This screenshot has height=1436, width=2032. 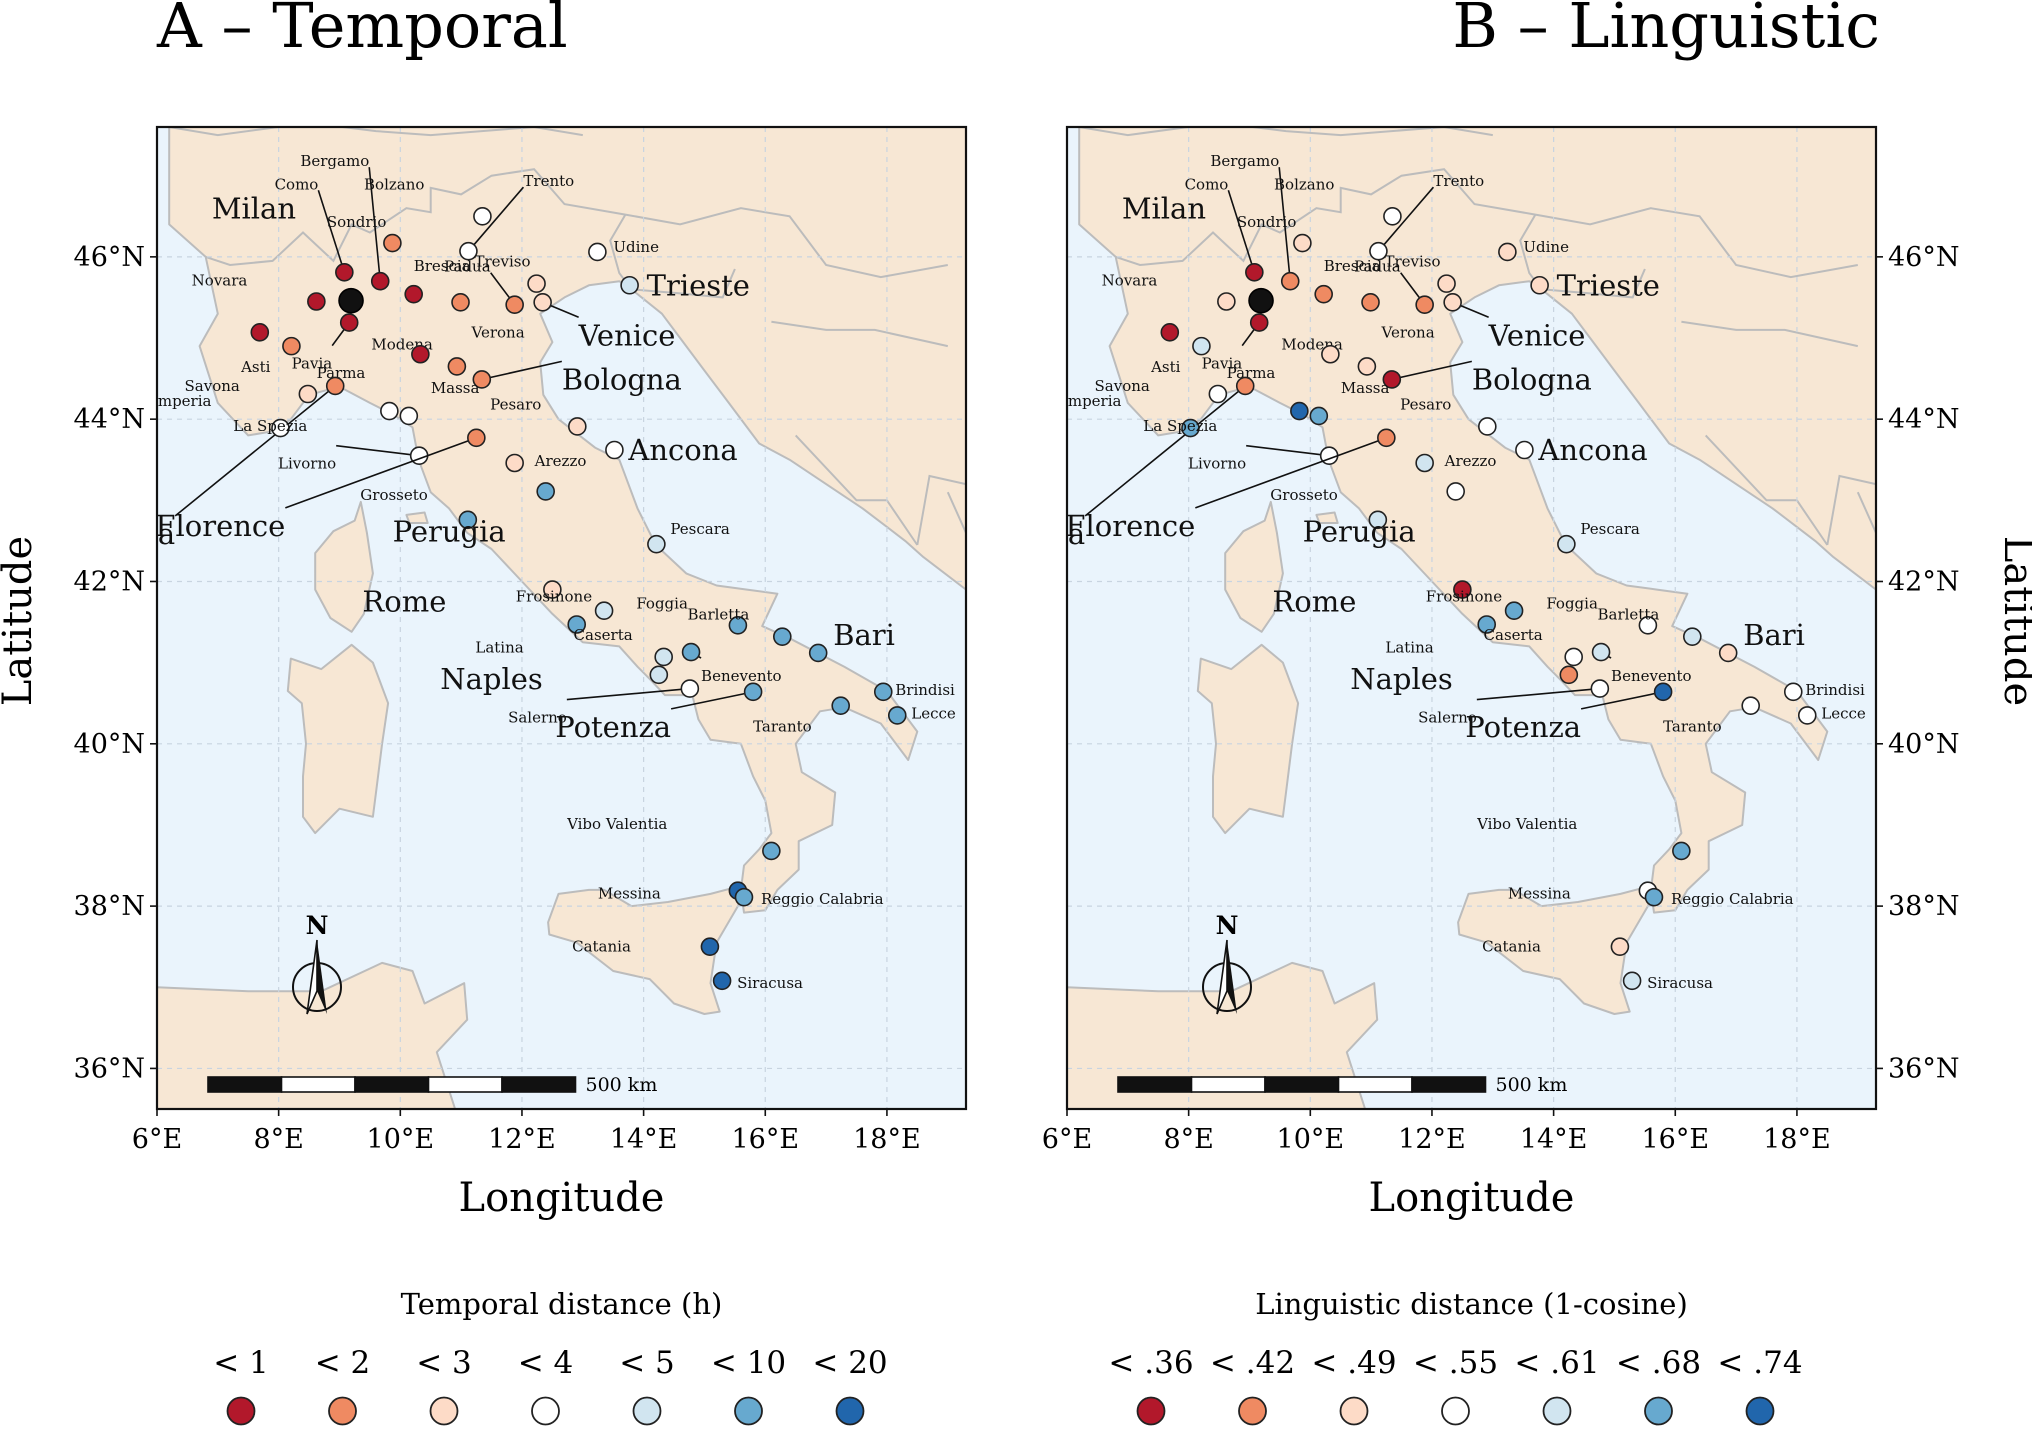 I want to click on city-marker-bologna, so click(x=482, y=379).